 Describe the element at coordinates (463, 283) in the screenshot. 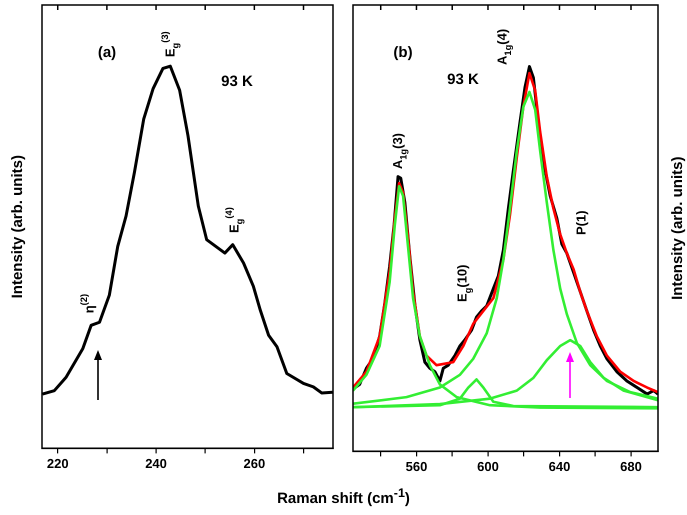

I see `annotation: Eg(10)` at that location.